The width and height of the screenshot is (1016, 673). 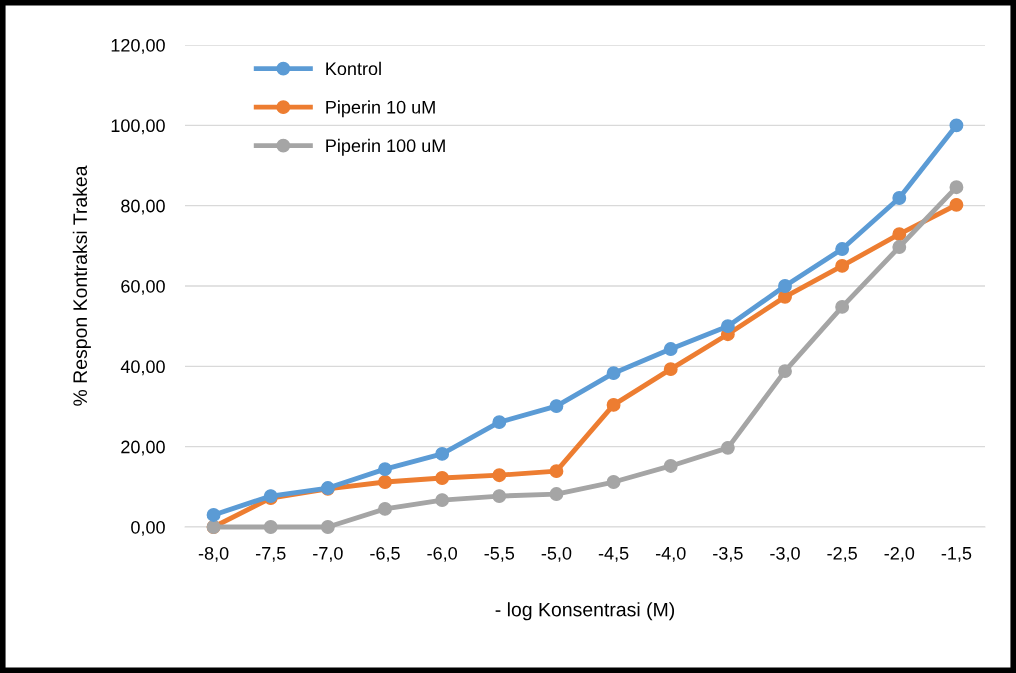 I want to click on x-tick-label: -7,0, so click(x=328, y=554).